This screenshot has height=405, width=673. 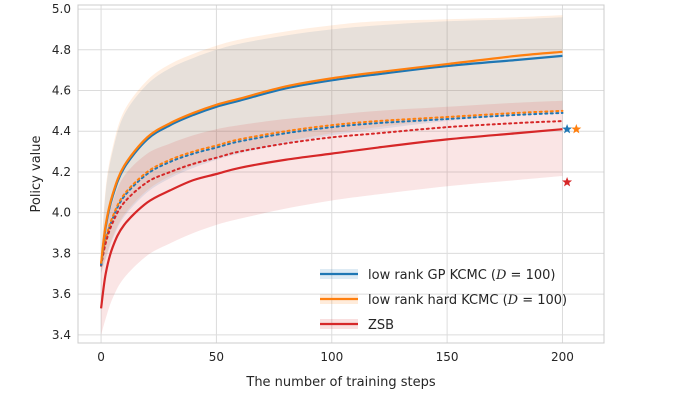 I want to click on x-tick-label: 200, so click(x=562, y=357).